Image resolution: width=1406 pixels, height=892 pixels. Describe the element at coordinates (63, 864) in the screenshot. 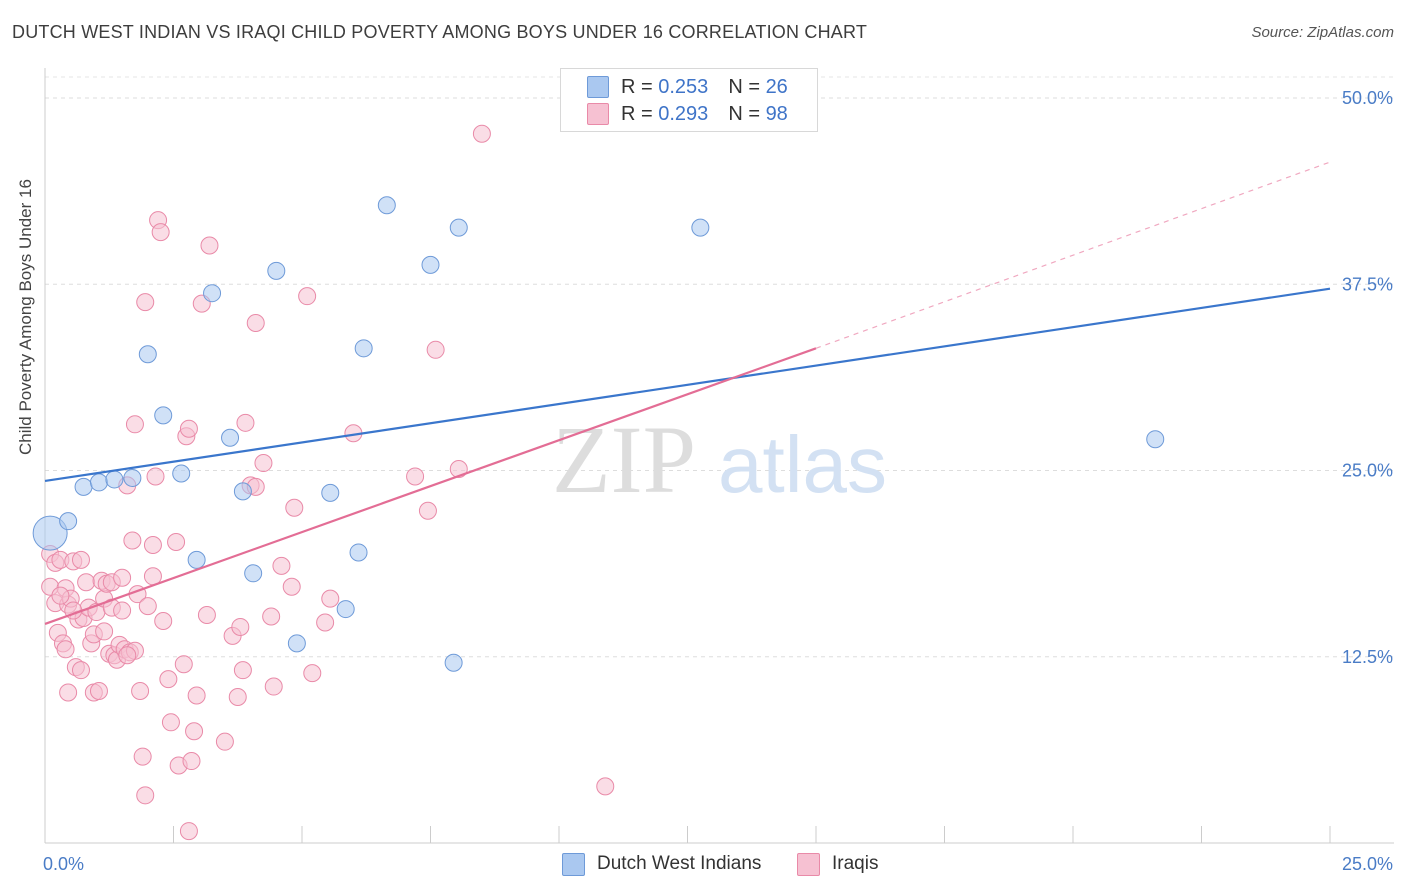

I see `x-tick-label: 0.0%` at that location.